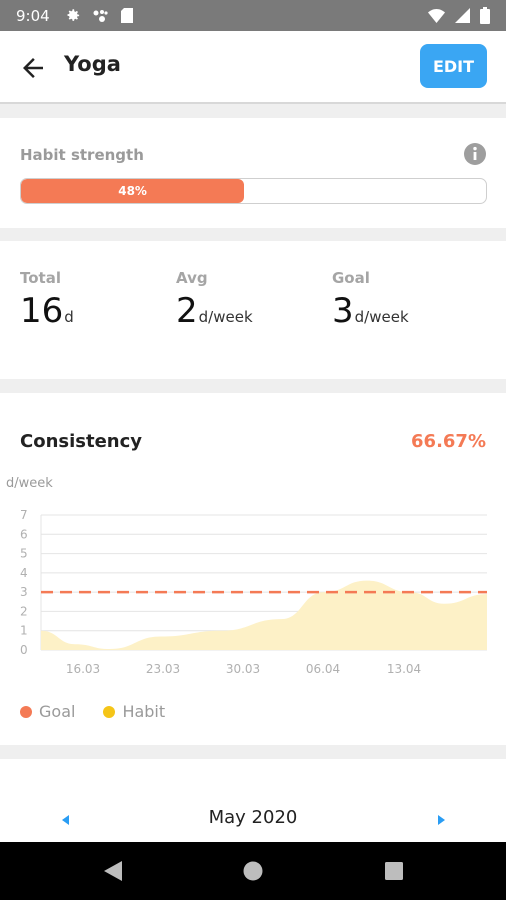  What do you see at coordinates (109, 711) in the screenshot?
I see `legend-habit-dot` at bounding box center [109, 711].